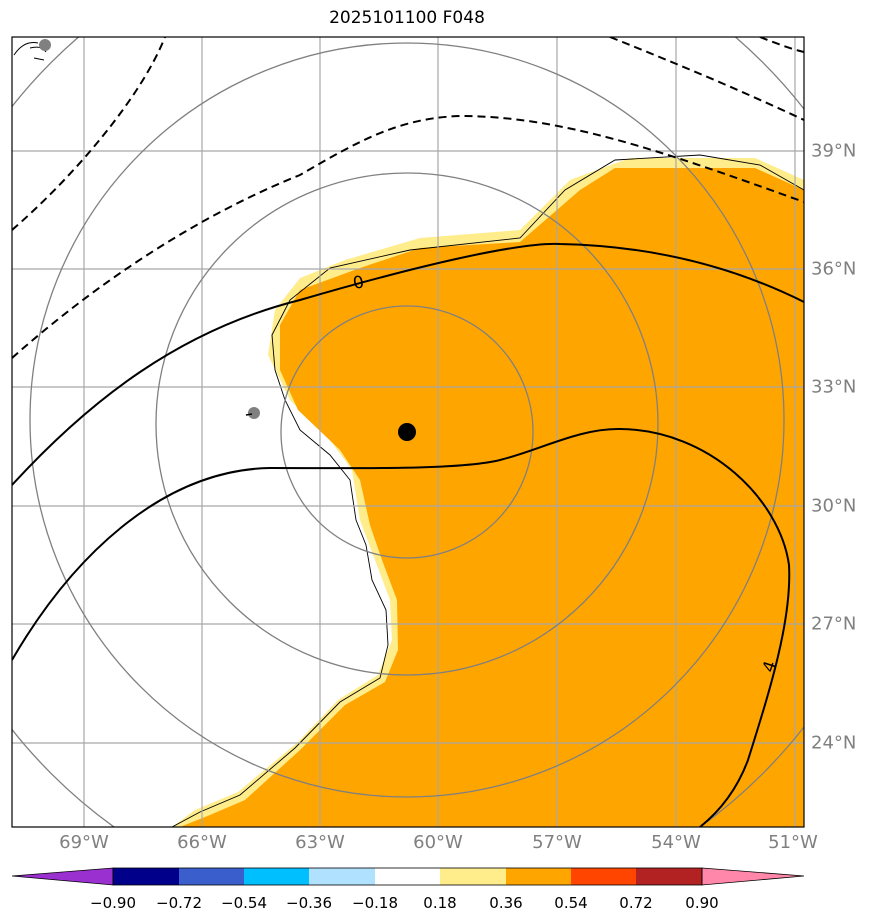 This screenshot has height=924, width=873. What do you see at coordinates (358, 283) in the screenshot?
I see `contour-label-0: 0` at bounding box center [358, 283].